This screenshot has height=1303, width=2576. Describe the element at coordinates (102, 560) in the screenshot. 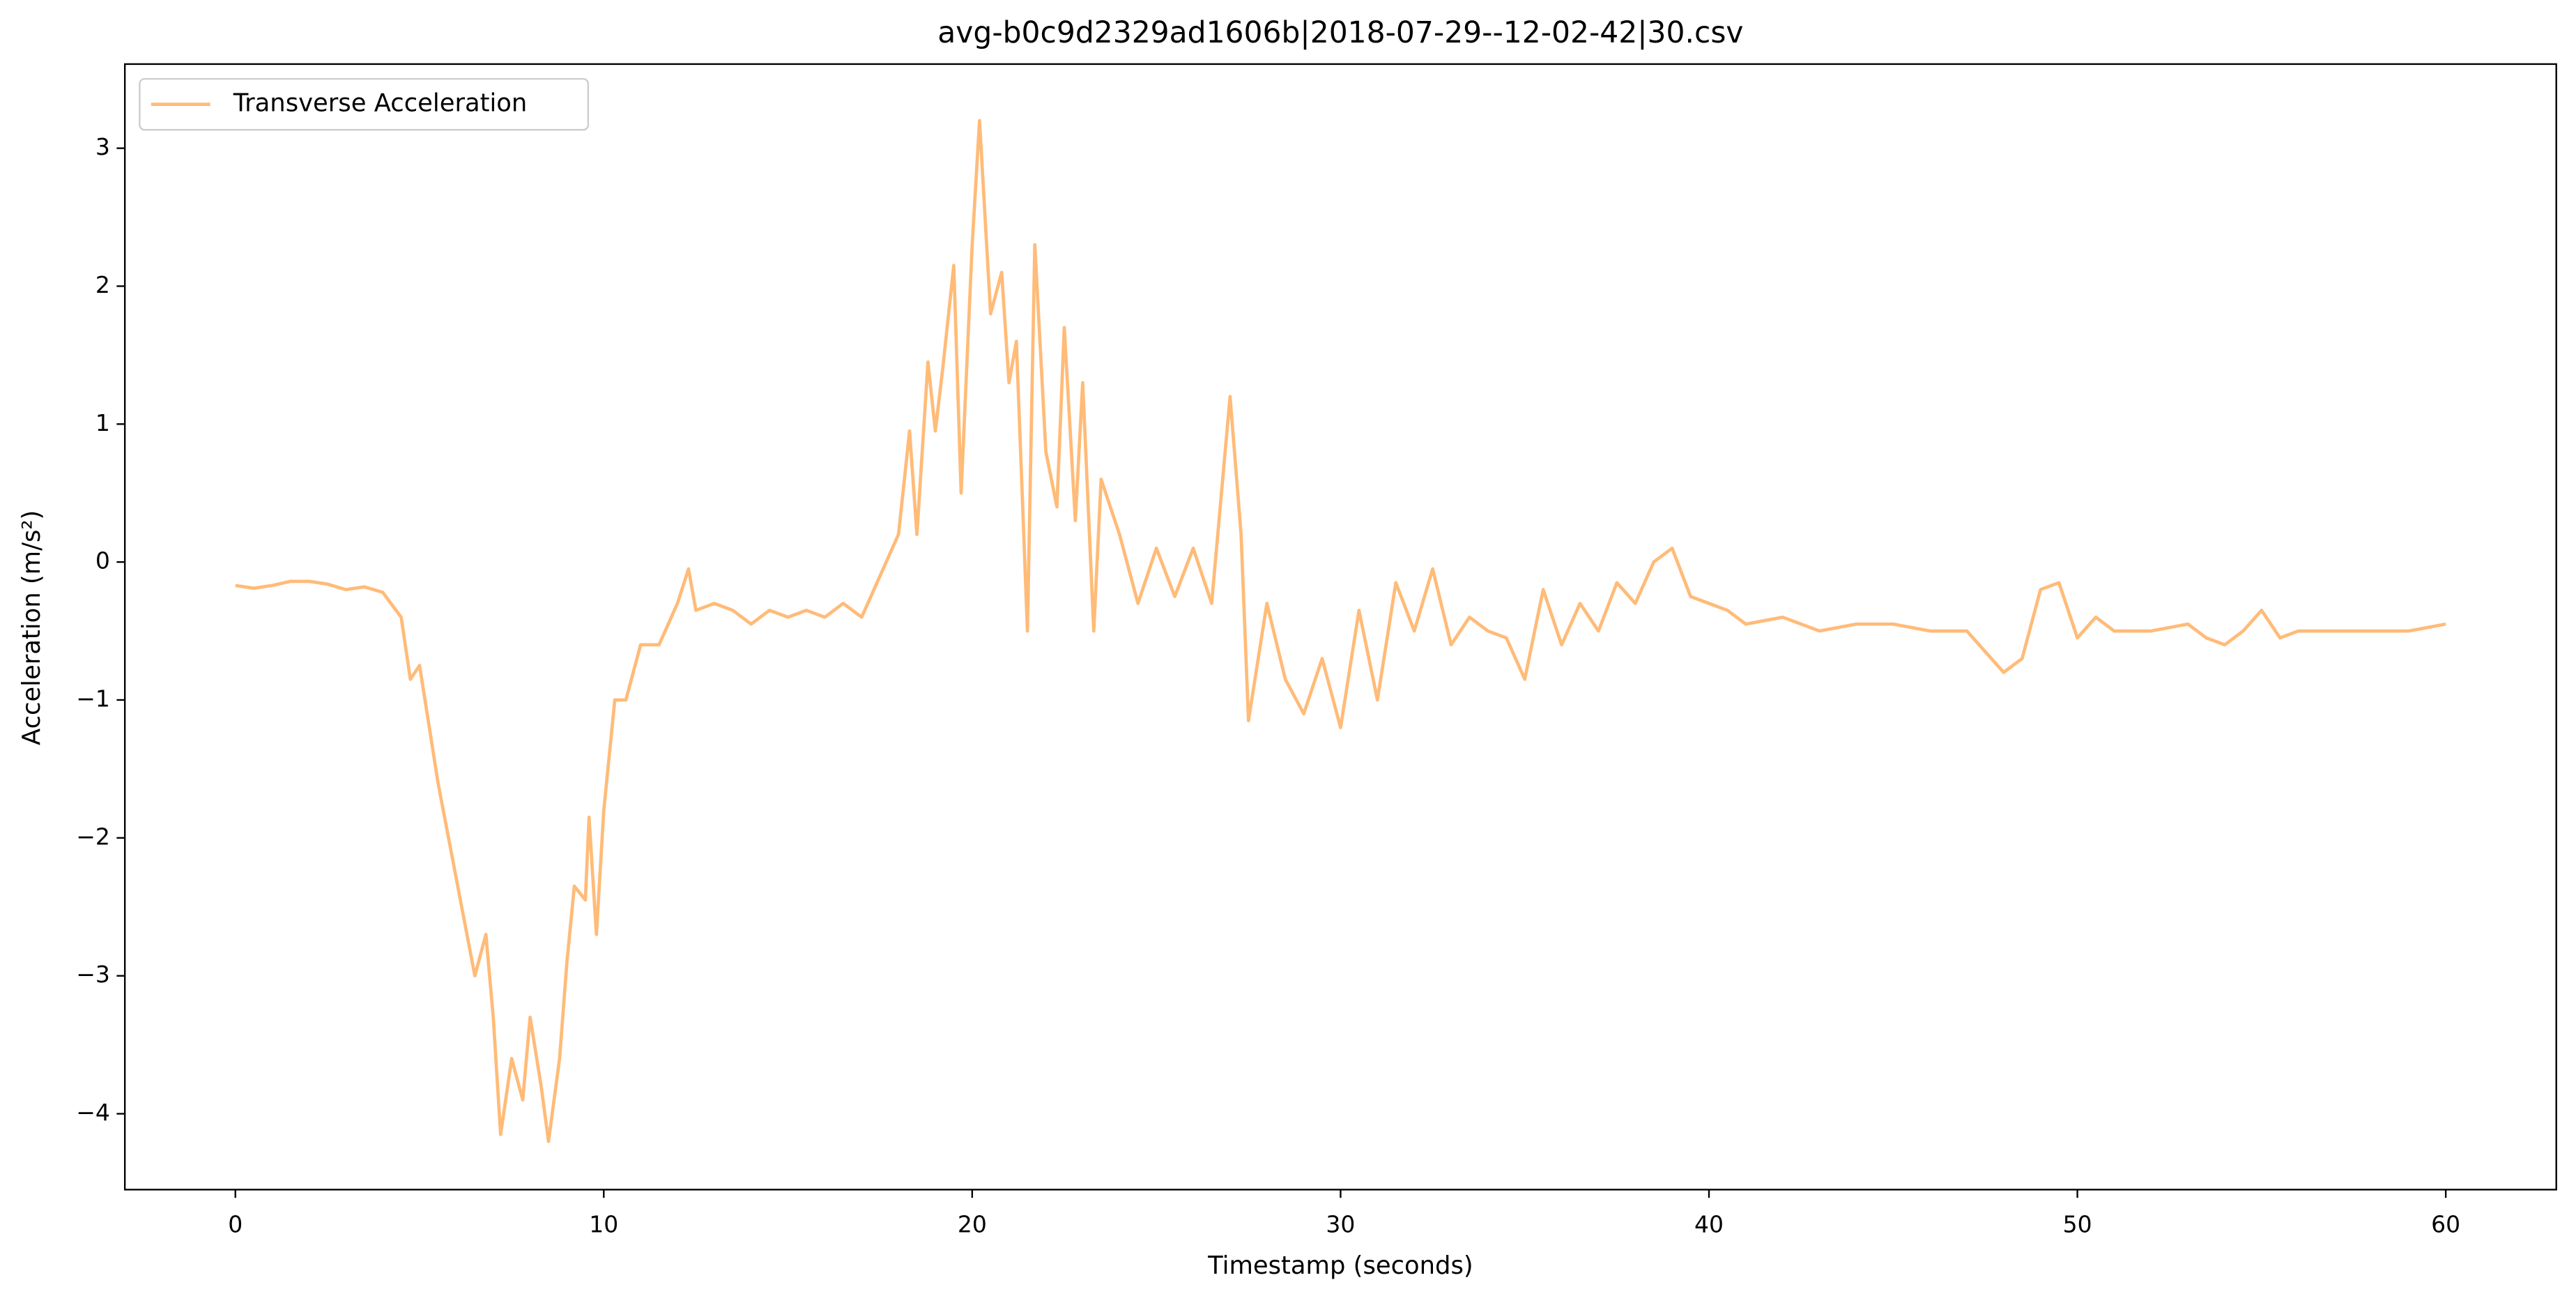

I see `y-tick-label: 0` at that location.